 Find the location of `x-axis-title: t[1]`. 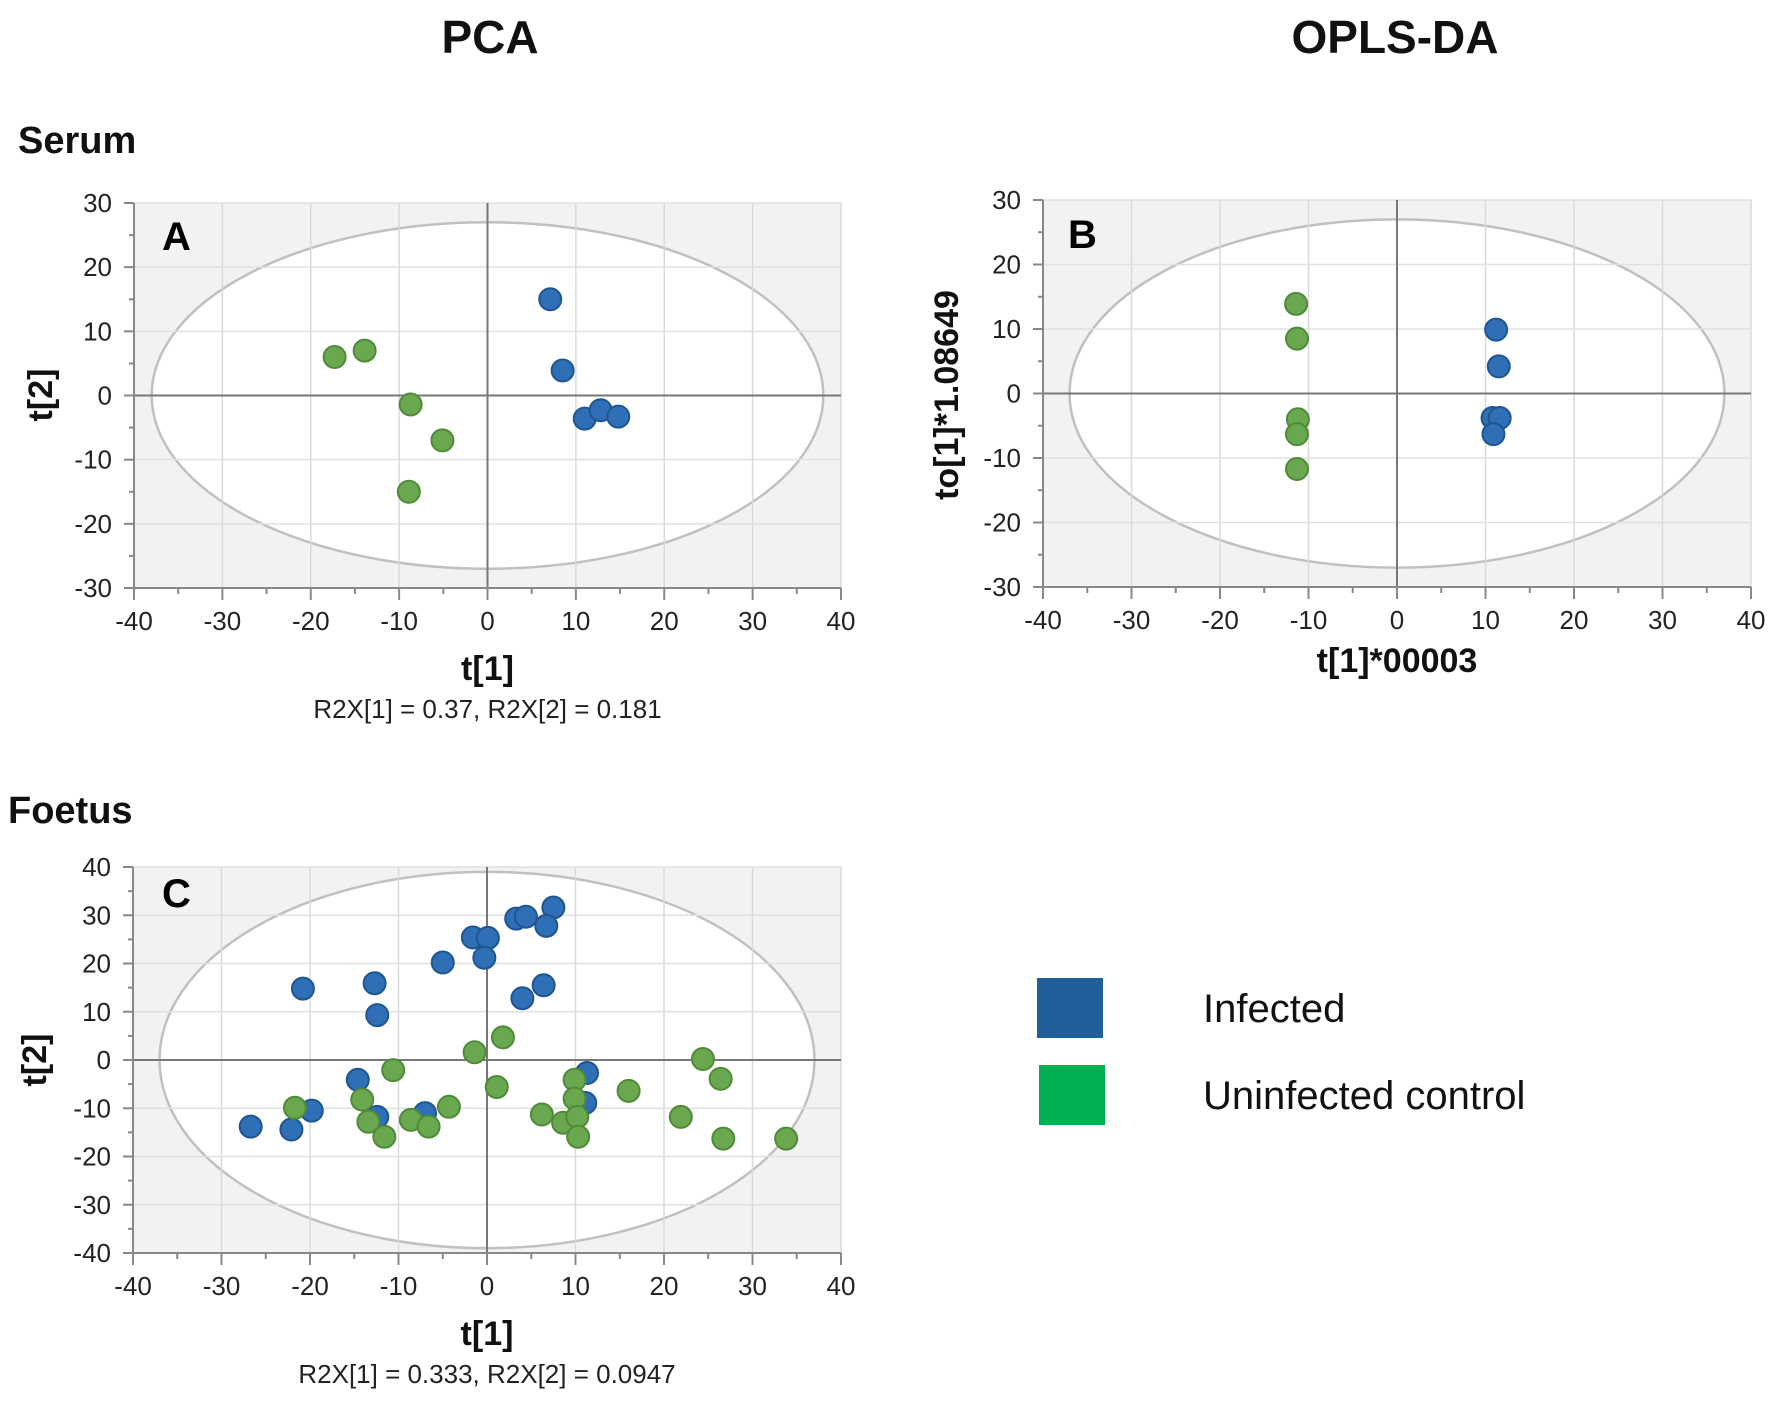

x-axis-title: t[1] is located at coordinates (487, 1334).